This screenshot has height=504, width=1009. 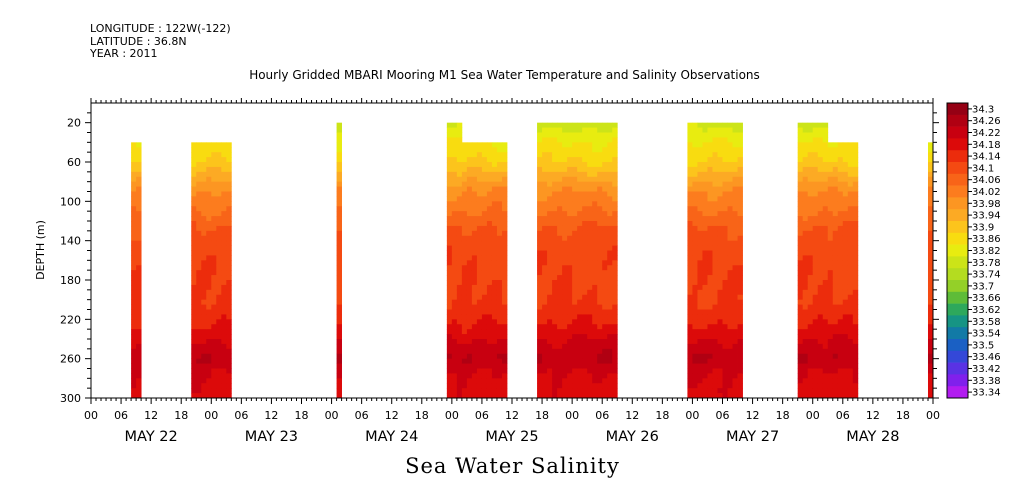 I want to click on date-label: MAY 24, so click(x=391, y=437).